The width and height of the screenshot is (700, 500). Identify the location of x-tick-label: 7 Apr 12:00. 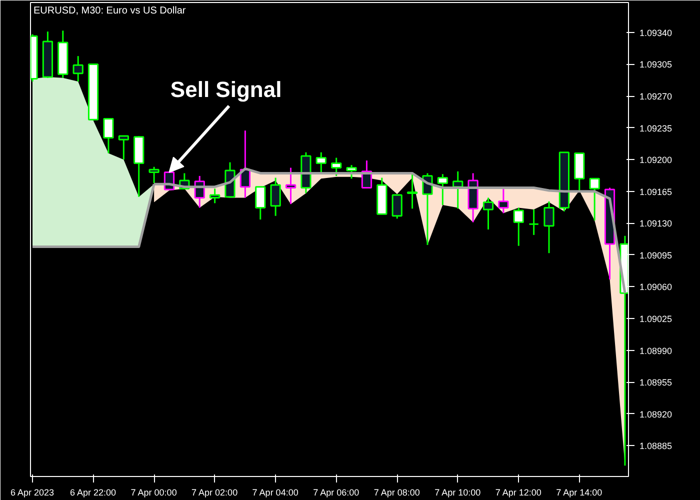
(518, 493).